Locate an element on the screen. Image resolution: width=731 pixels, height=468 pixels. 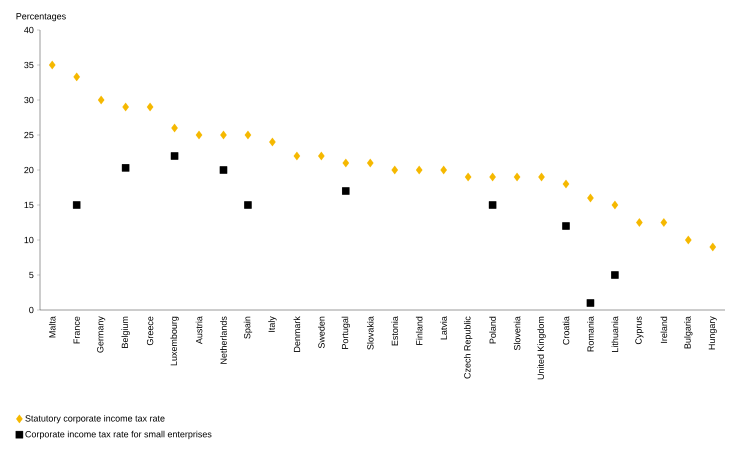
y-tick-label: 30 is located at coordinates (29, 100).